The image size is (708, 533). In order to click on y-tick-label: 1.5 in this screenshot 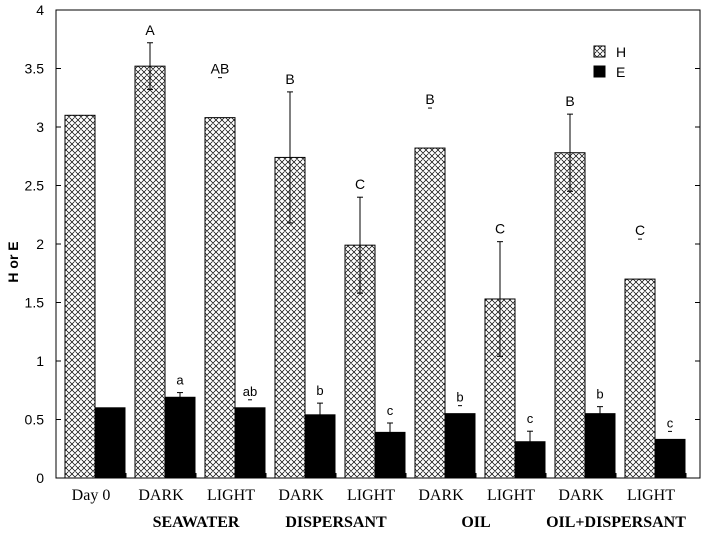, I will do `click(35, 303)`.